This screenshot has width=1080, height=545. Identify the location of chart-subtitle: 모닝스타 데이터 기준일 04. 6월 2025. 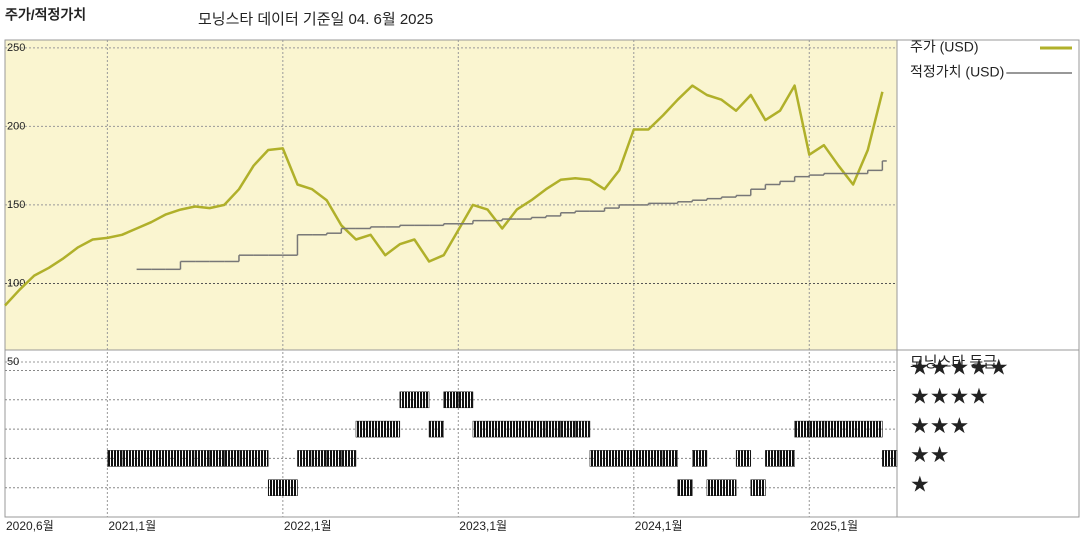
(315, 19).